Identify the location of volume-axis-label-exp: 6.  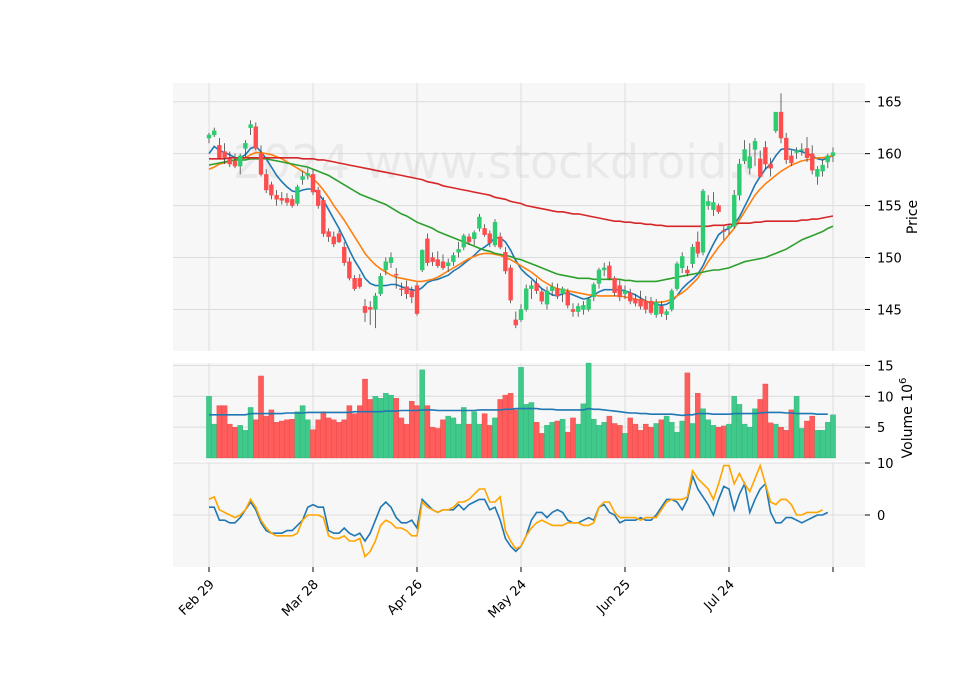
(903, 381).